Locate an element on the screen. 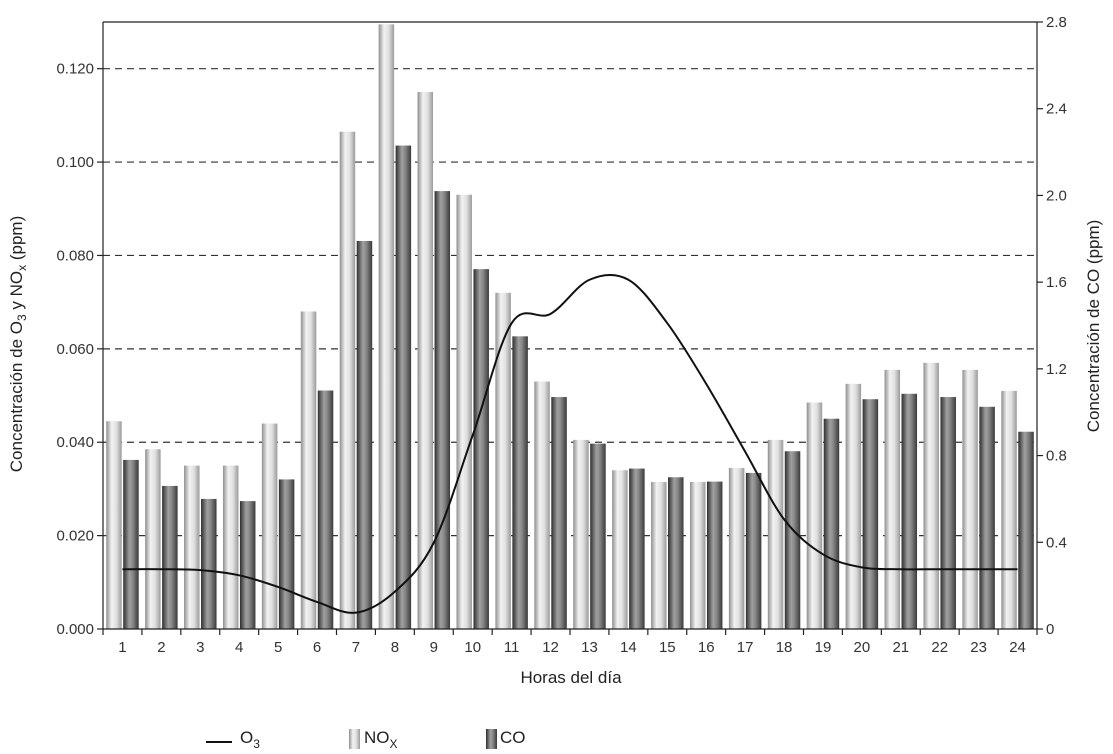 This screenshot has height=754, width=1113. right-tick-label-3: 1.2 is located at coordinates (1056, 369).